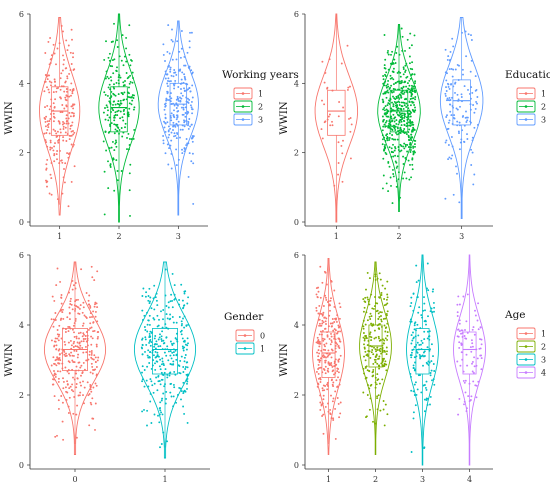  I want to click on legend-label-3: 3, so click(543, 120).